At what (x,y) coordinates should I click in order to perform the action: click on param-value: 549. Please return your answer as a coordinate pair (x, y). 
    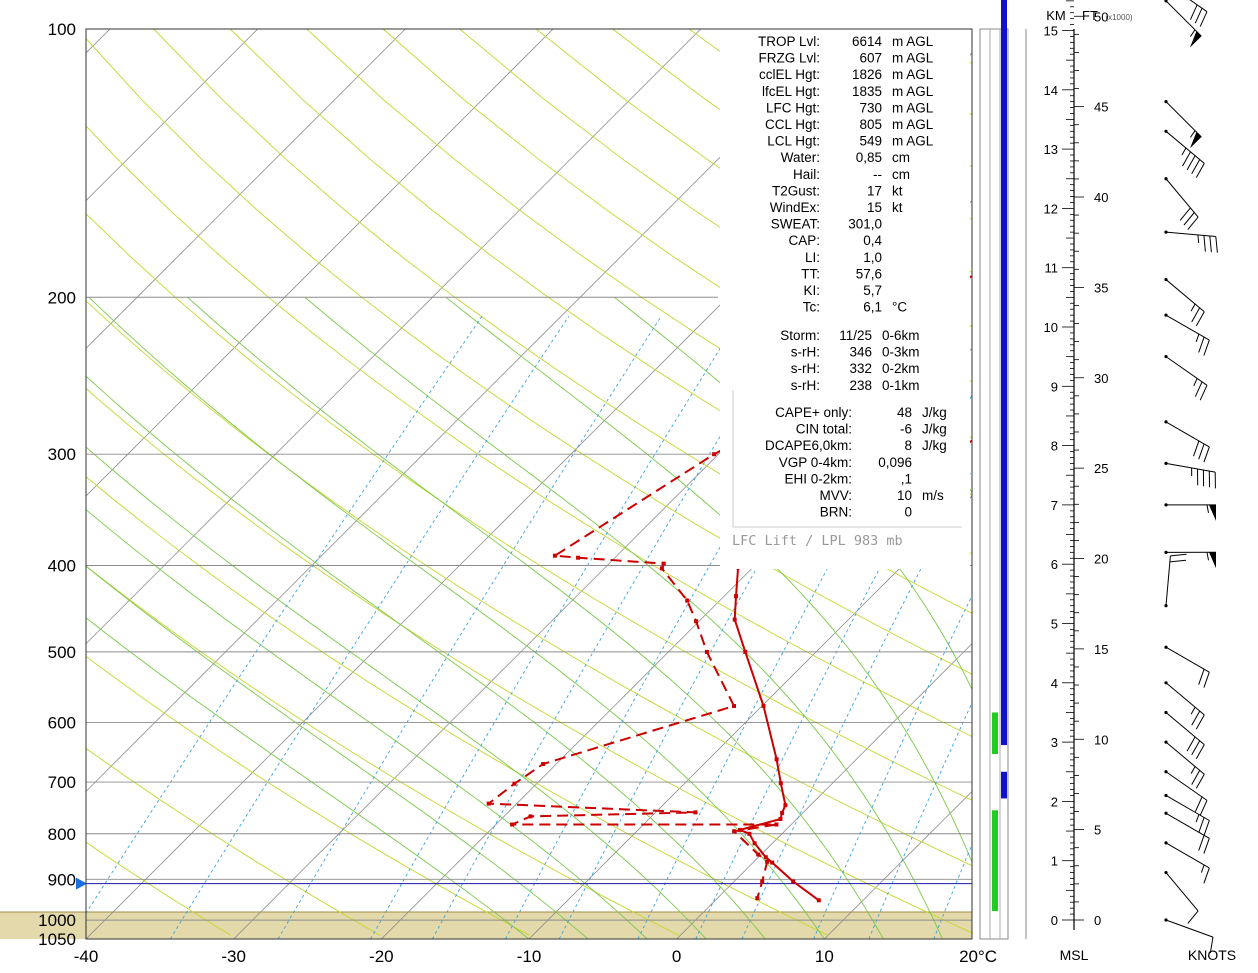
    Looking at the image, I should click on (870, 141).